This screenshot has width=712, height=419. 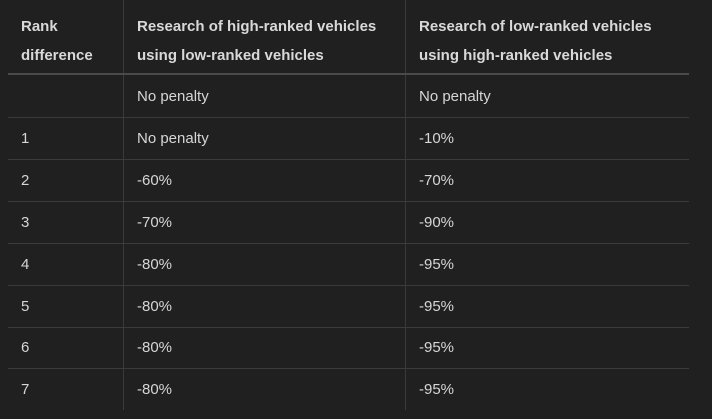 I want to click on rank-cell: 3, so click(x=25, y=222).